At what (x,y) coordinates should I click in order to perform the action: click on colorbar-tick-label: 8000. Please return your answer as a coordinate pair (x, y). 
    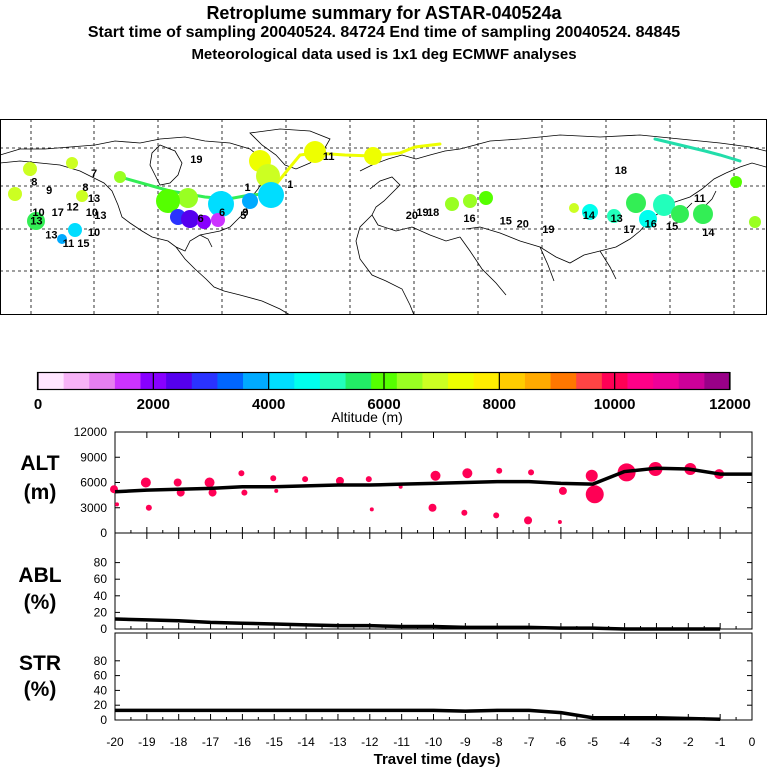
    Looking at the image, I should click on (499, 404).